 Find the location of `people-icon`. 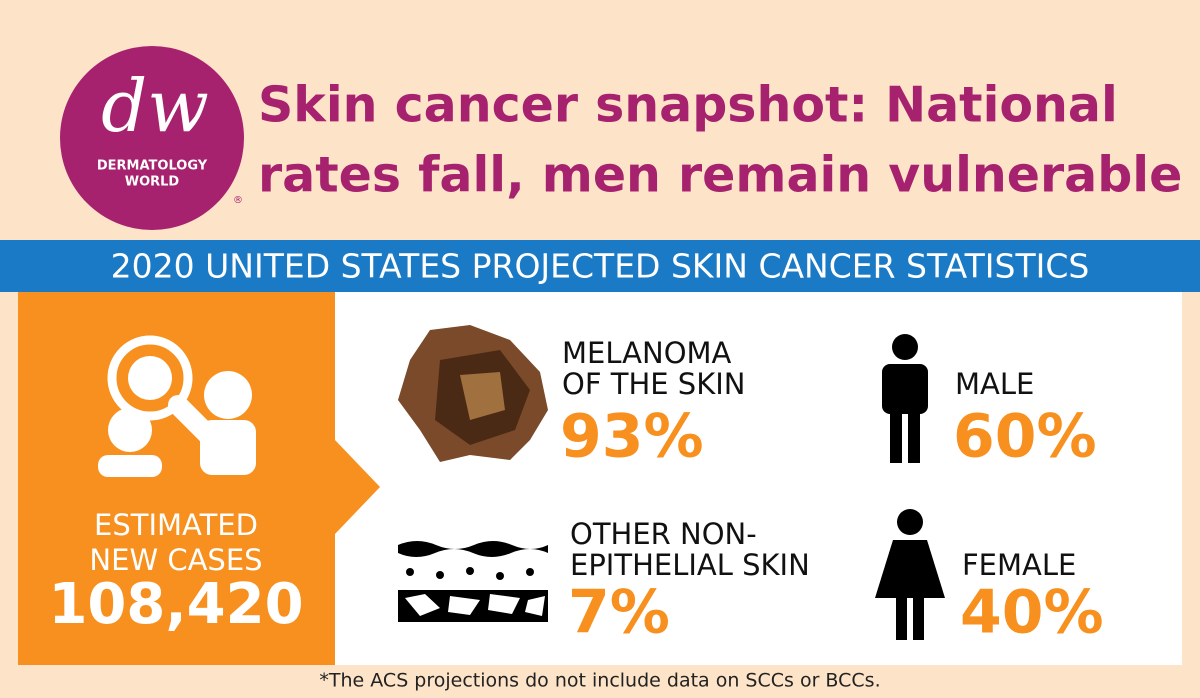

people-icon is located at coordinates (177, 416).